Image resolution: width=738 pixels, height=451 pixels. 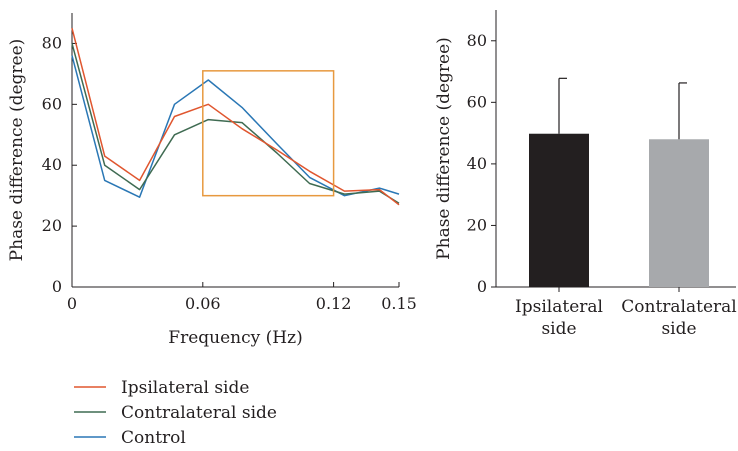 I want to click on line-y-axis-label: Phase difference (degree), so click(x=17, y=150).